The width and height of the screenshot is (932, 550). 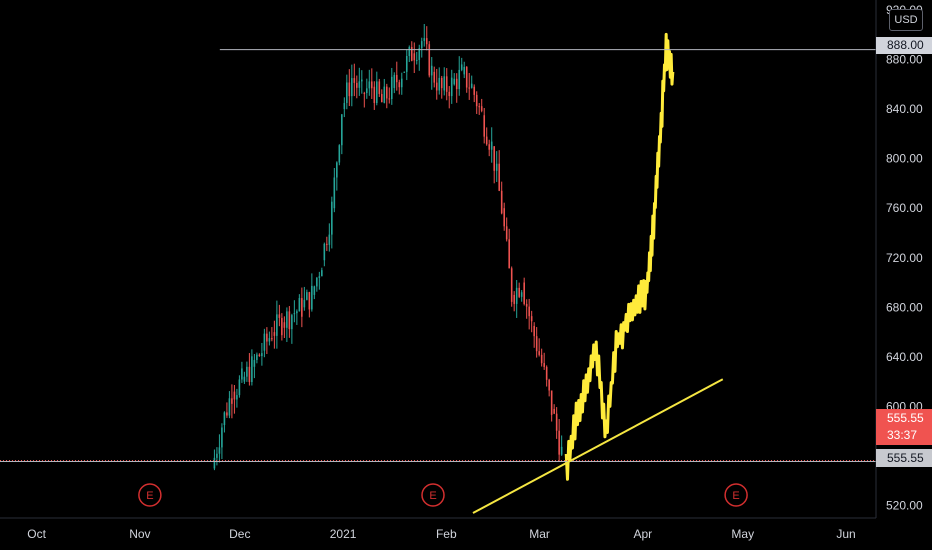 What do you see at coordinates (139, 534) in the screenshot?
I see `time-tick-label: Nov` at bounding box center [139, 534].